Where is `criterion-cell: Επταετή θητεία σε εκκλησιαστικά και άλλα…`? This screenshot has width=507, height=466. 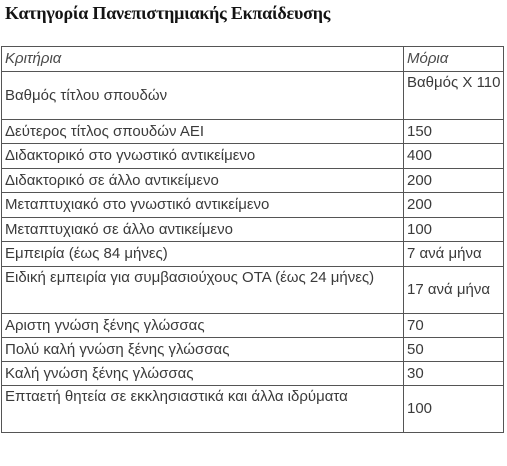 criterion-cell: Επταετή θητεία σε εκκλησιαστικά και άλλα… is located at coordinates (202, 409).